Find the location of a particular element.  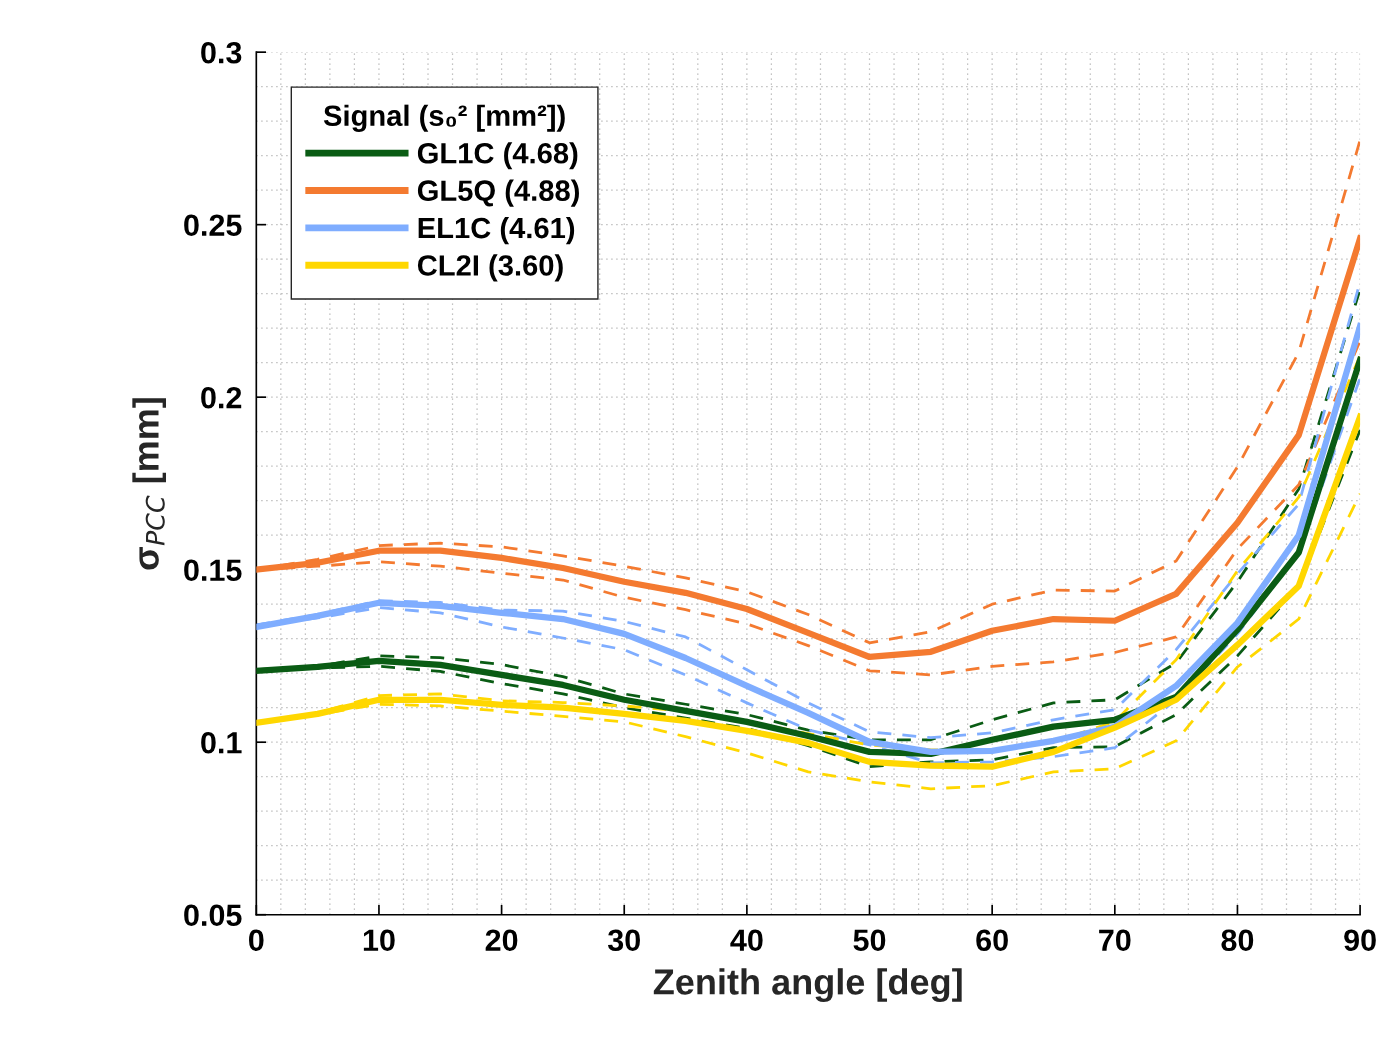

x-tick-label: 60 is located at coordinates (992, 940).